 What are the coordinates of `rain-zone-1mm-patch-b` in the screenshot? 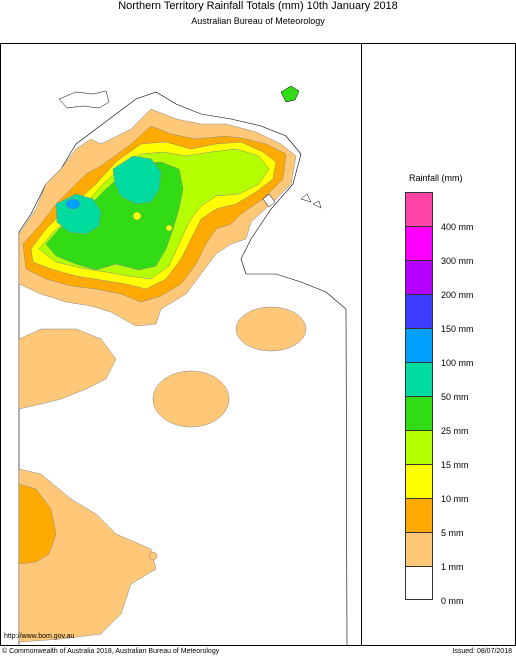 It's located at (191, 399).